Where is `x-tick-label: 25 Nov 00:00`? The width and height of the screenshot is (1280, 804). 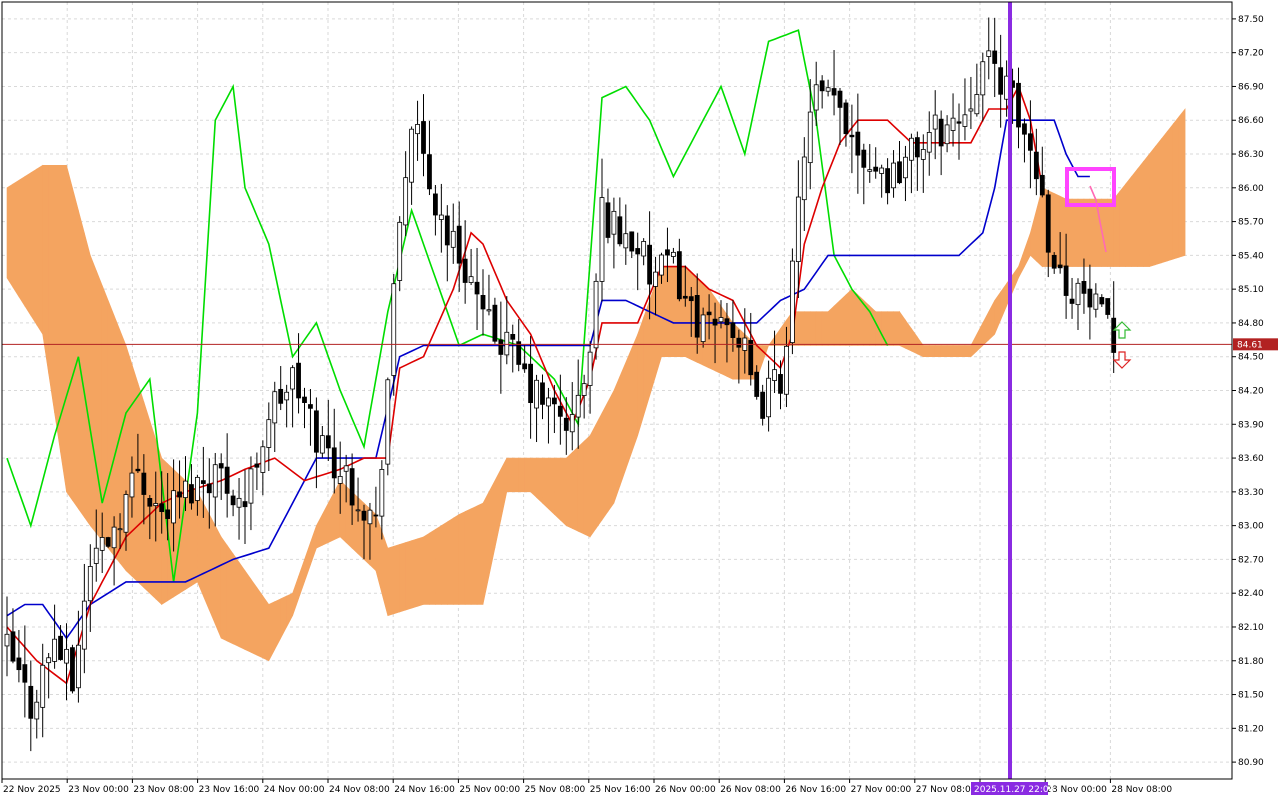
x-tick-label: 25 Nov 00:00 is located at coordinates (489, 790).